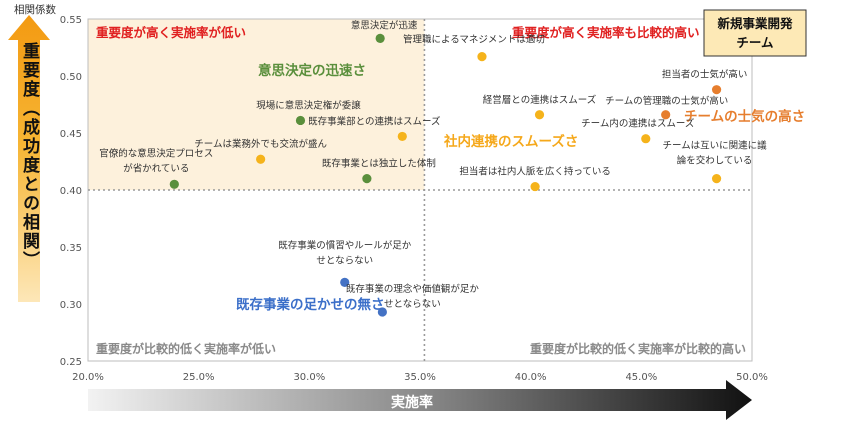 This screenshot has height=430, width=846. I want to click on data-point-label: チーム内の連携はスムーズ, so click(638, 124).